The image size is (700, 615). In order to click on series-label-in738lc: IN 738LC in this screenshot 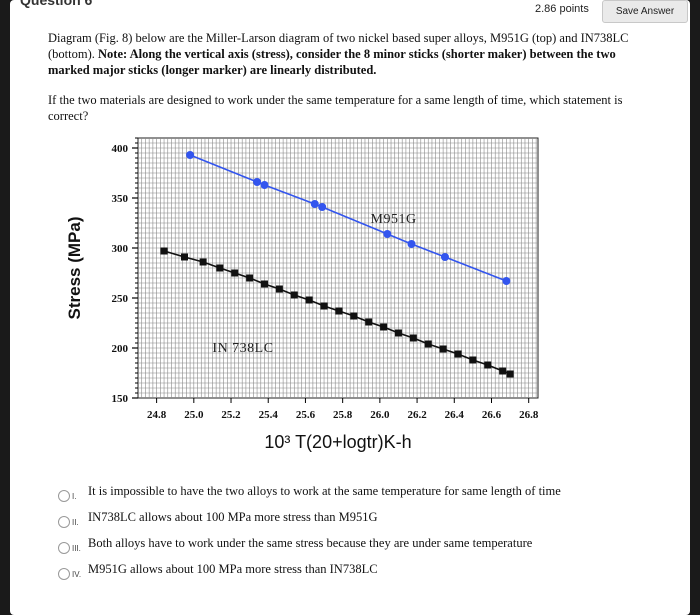, I will do `click(242, 348)`.